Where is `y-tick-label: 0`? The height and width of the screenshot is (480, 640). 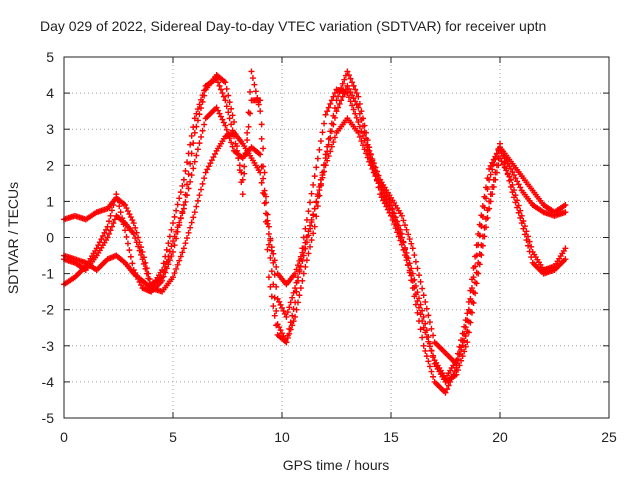
y-tick-label: 0 is located at coordinates (50, 238).